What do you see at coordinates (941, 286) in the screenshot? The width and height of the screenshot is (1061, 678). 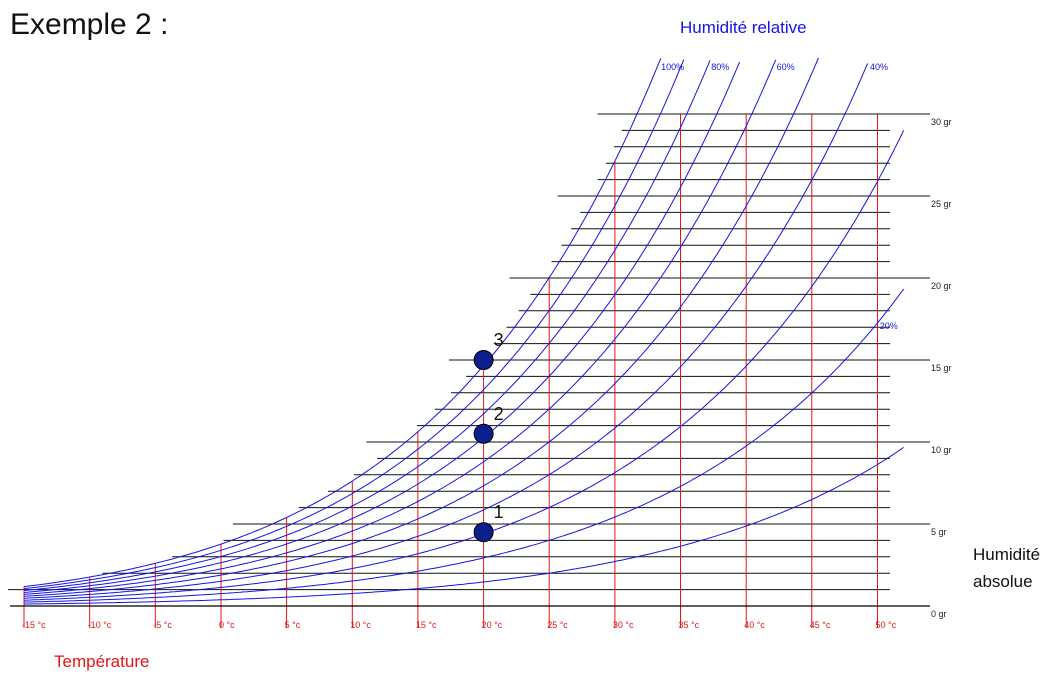 I see `absolute-humidity-tick-label: 20 gr` at bounding box center [941, 286].